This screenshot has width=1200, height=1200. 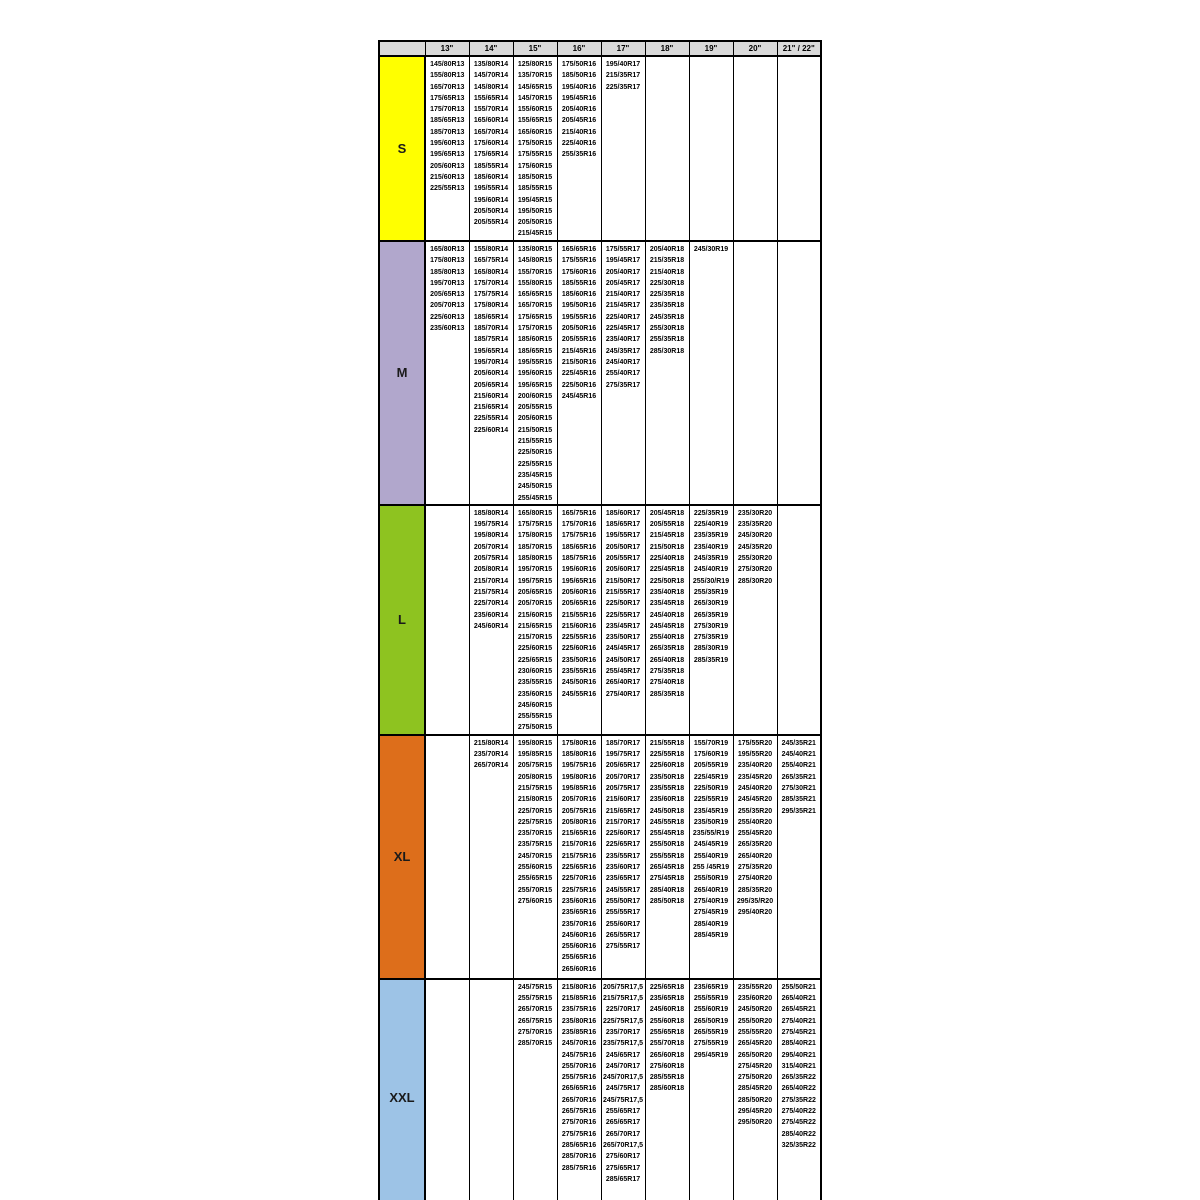 I want to click on tire-size: 275/60R17, so click(x=623, y=1157).